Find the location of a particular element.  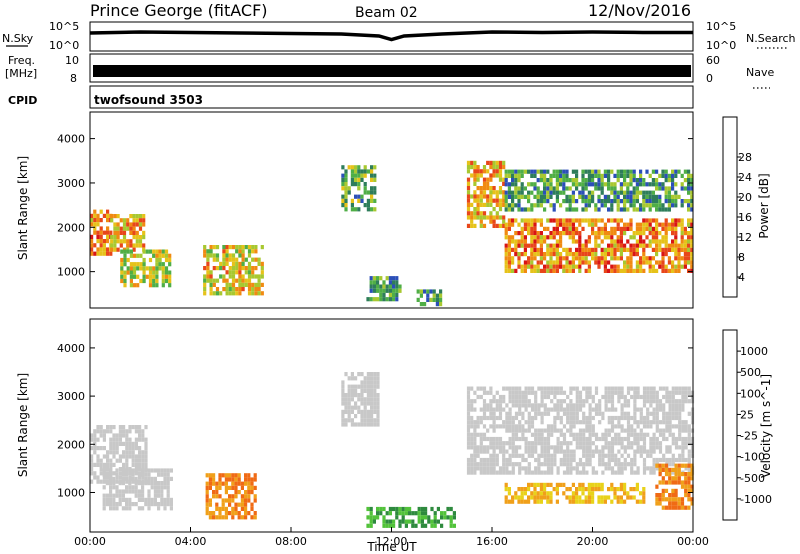

colorbar-tick-label: 12 is located at coordinates (745, 237).